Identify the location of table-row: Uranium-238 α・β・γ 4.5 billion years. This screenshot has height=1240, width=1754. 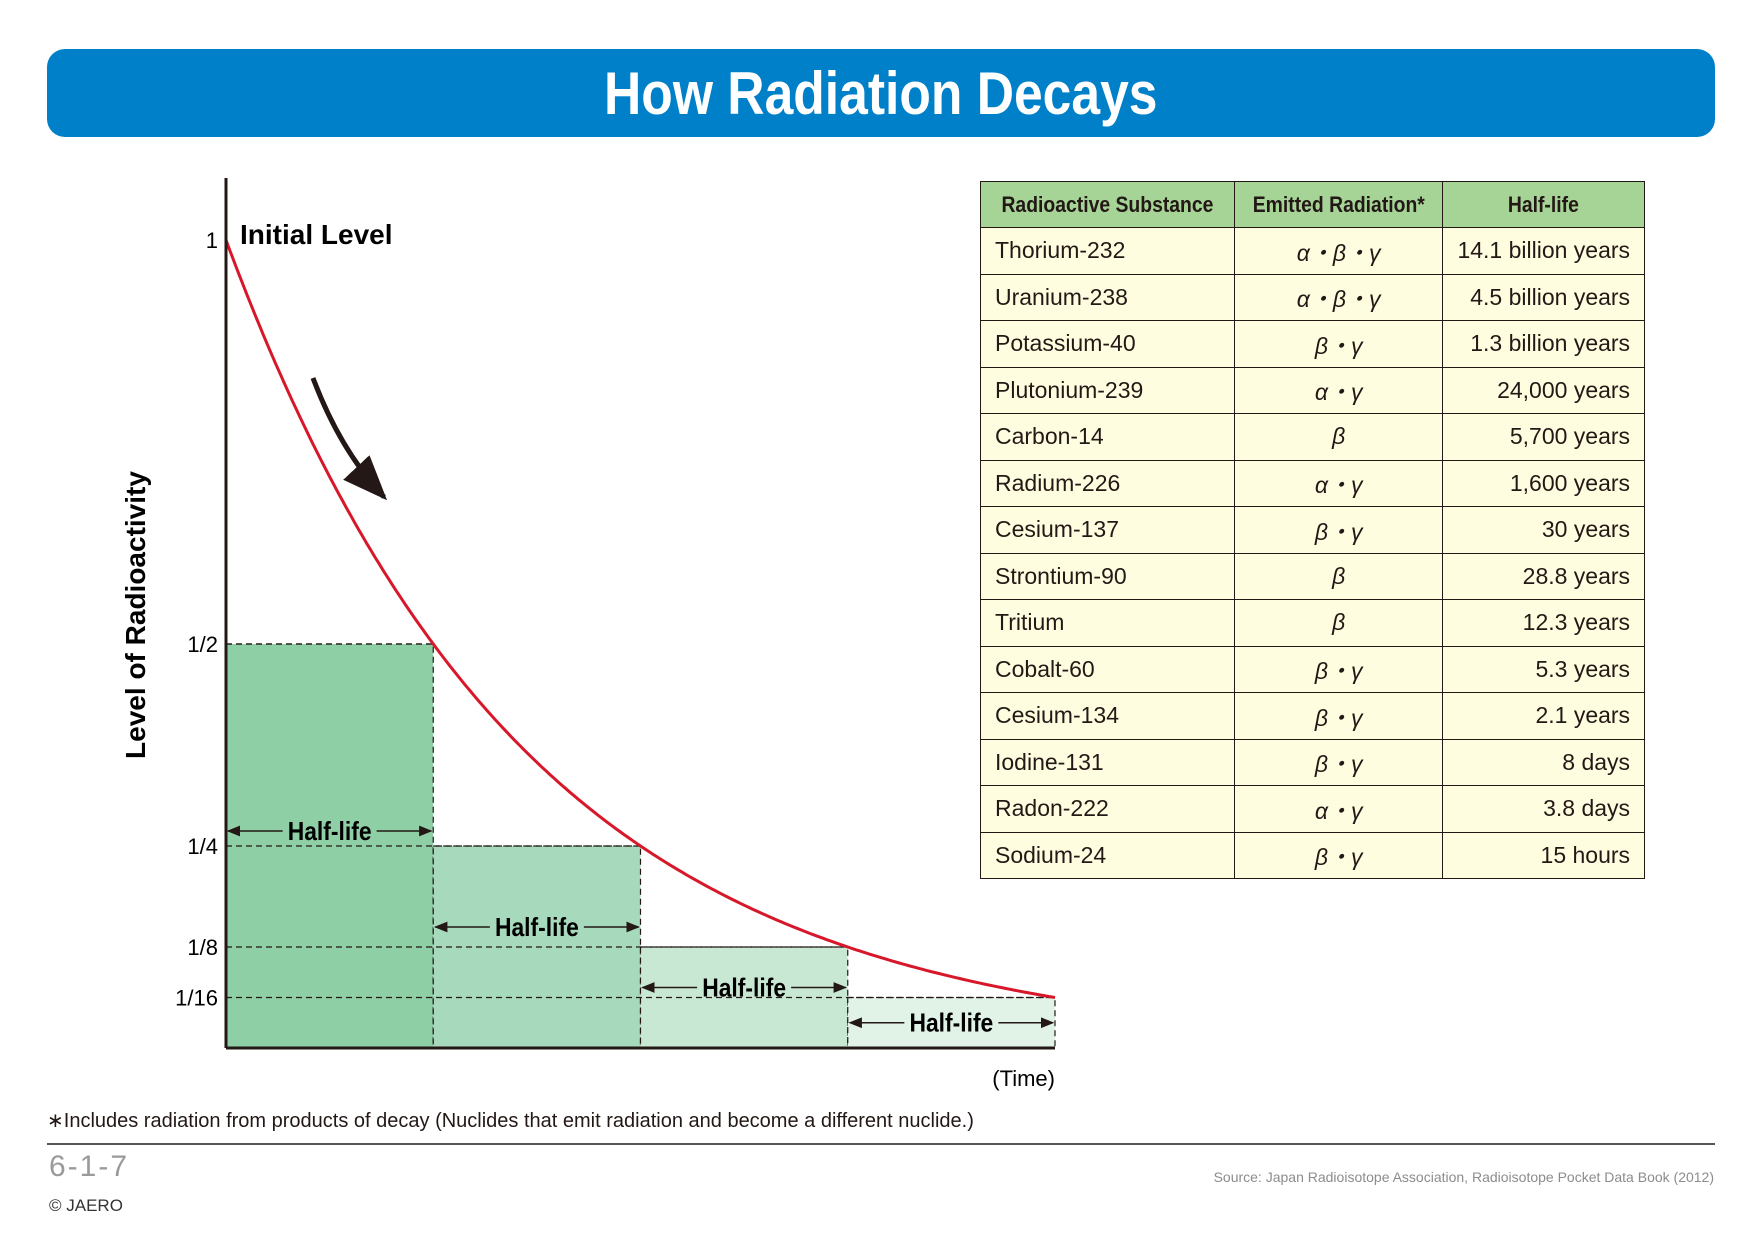
(1313, 297).